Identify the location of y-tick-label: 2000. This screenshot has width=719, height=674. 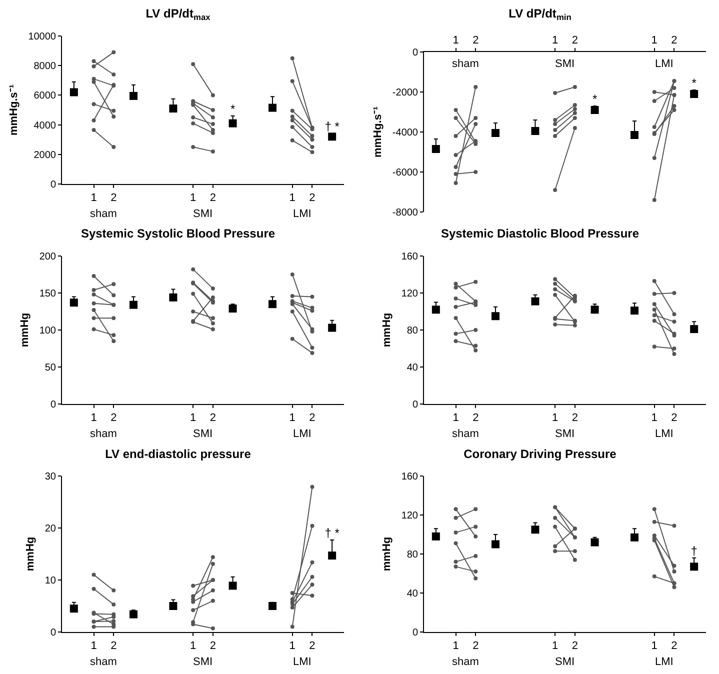
(45, 155).